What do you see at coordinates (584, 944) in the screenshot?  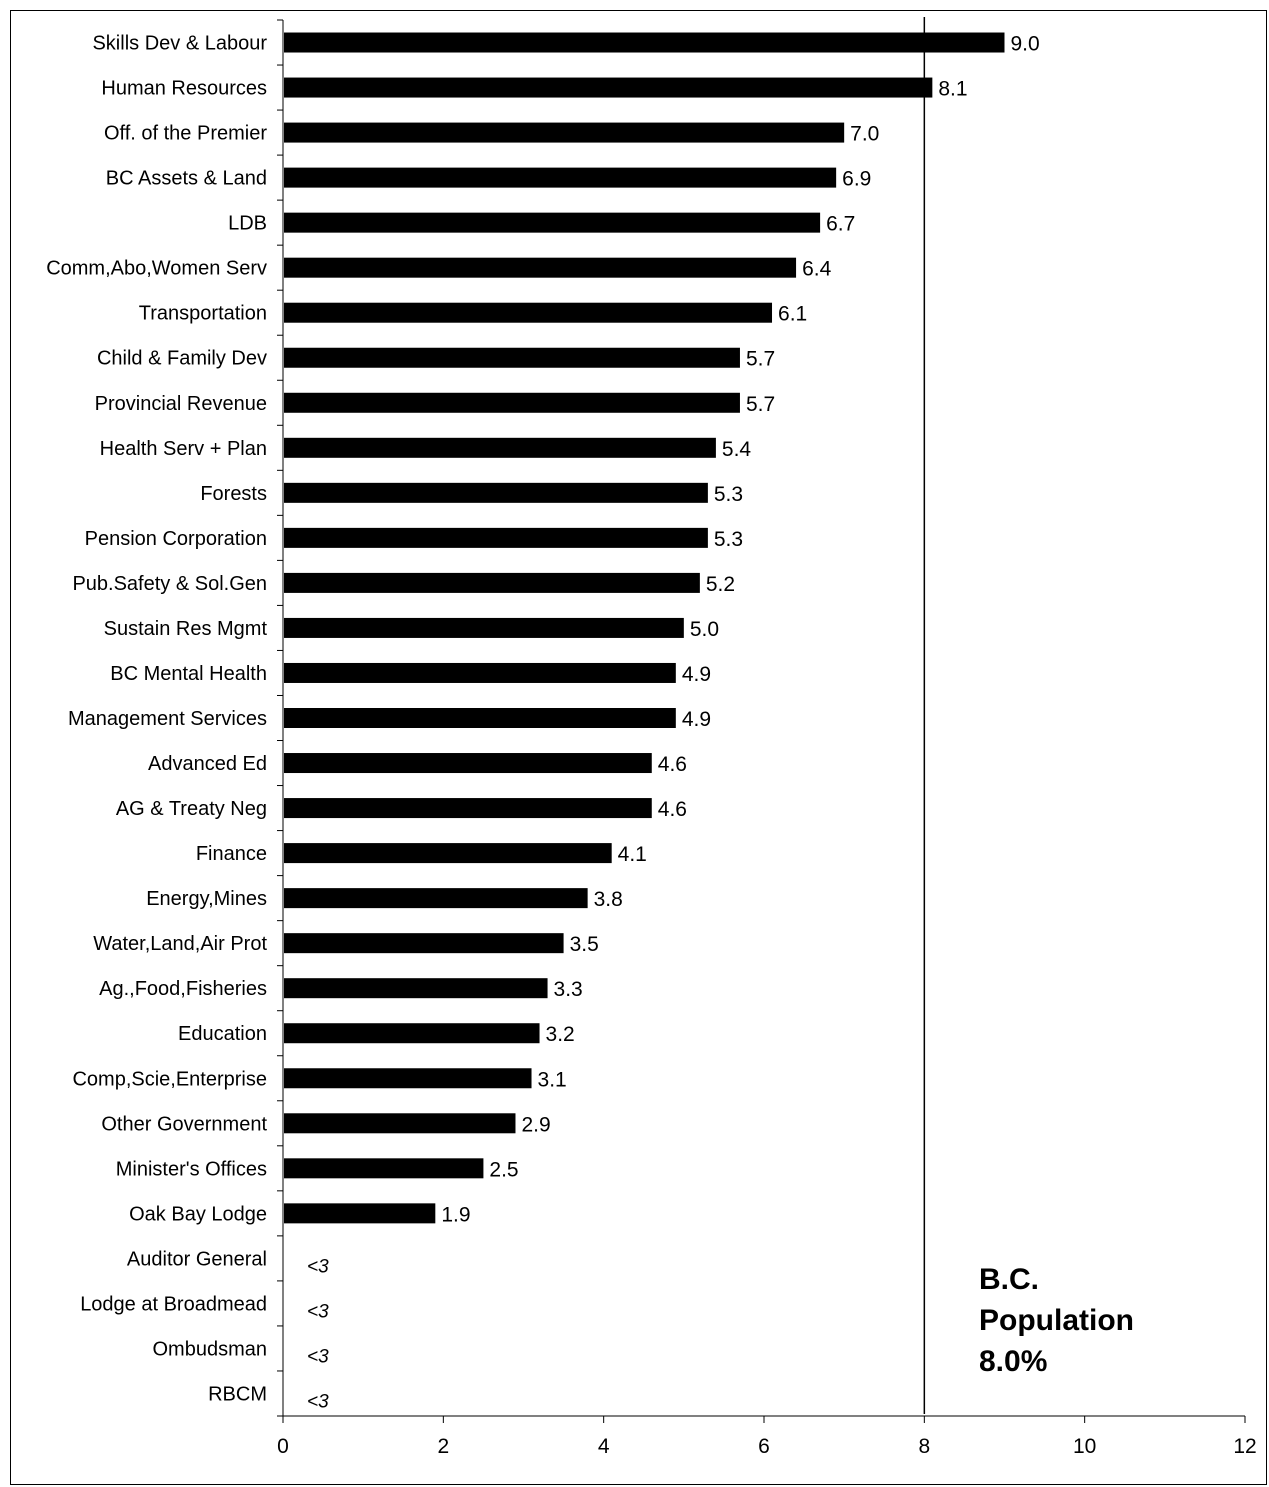 I see `data-label: 3.5` at bounding box center [584, 944].